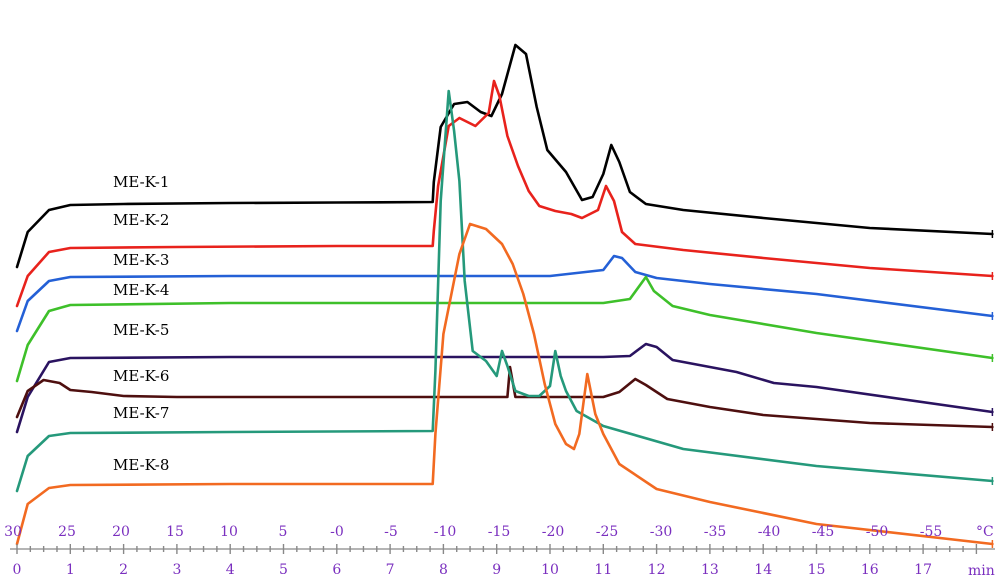 This screenshot has height=578, width=1000. Describe the element at coordinates (607, 532) in the screenshot. I see `temperature-tick-label: -25` at that location.